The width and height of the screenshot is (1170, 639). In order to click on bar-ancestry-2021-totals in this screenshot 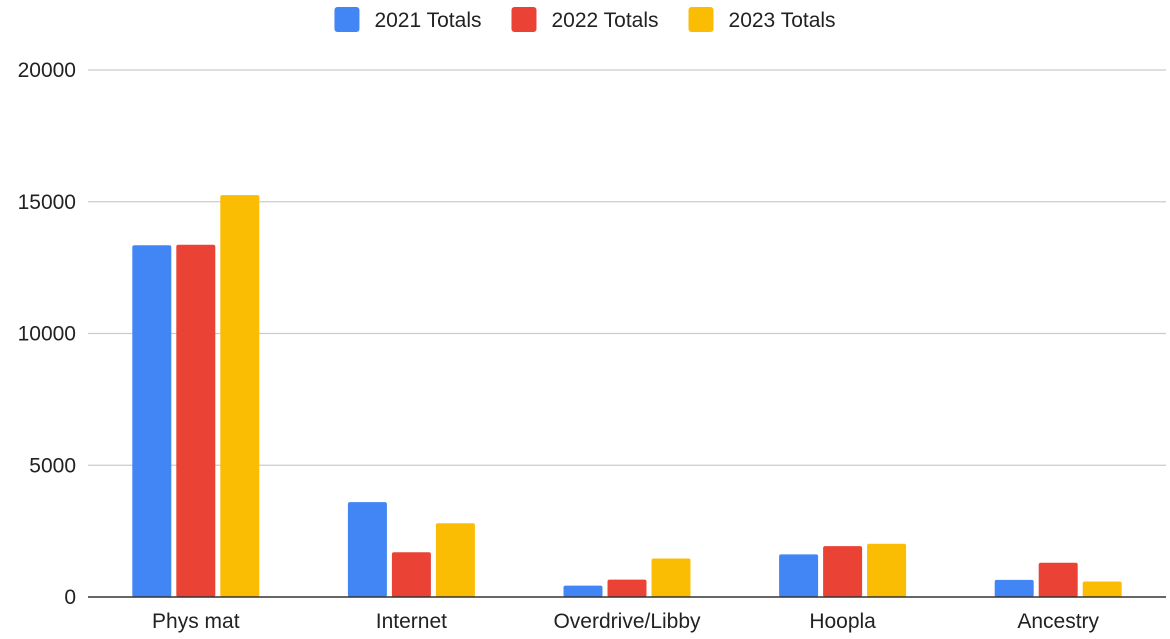, I will do `click(1014, 588)`.